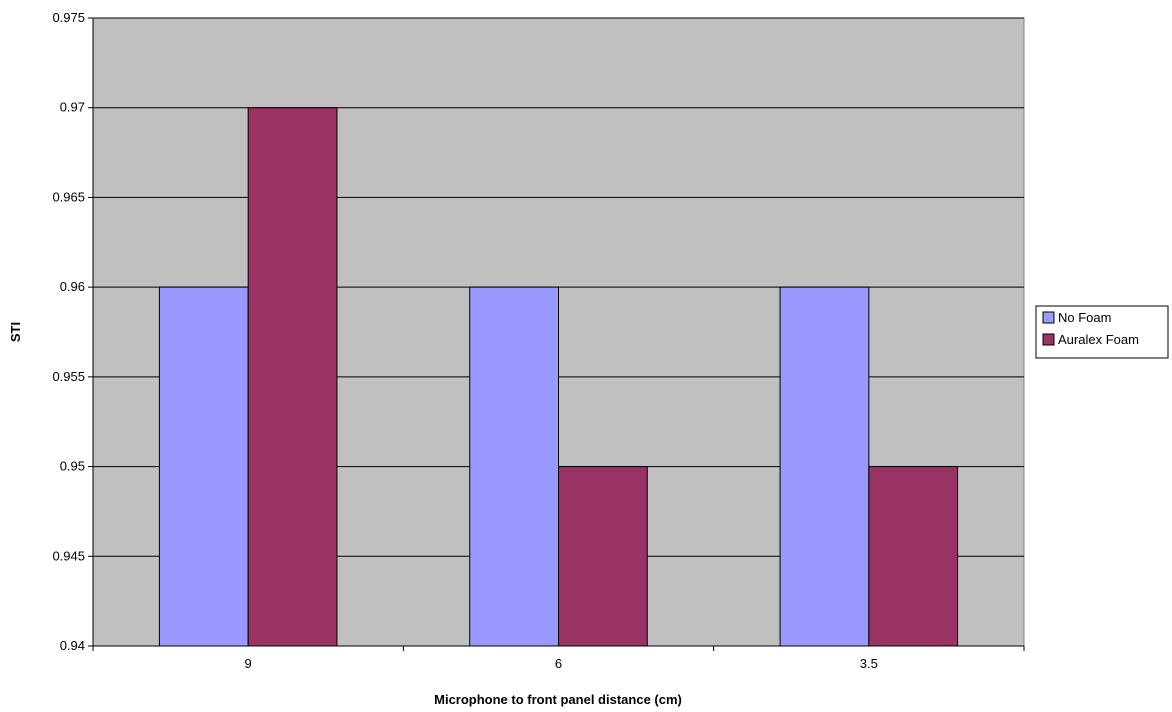 The width and height of the screenshot is (1172, 712). What do you see at coordinates (1098, 339) in the screenshot?
I see `legend-label: Auralex Foam` at bounding box center [1098, 339].